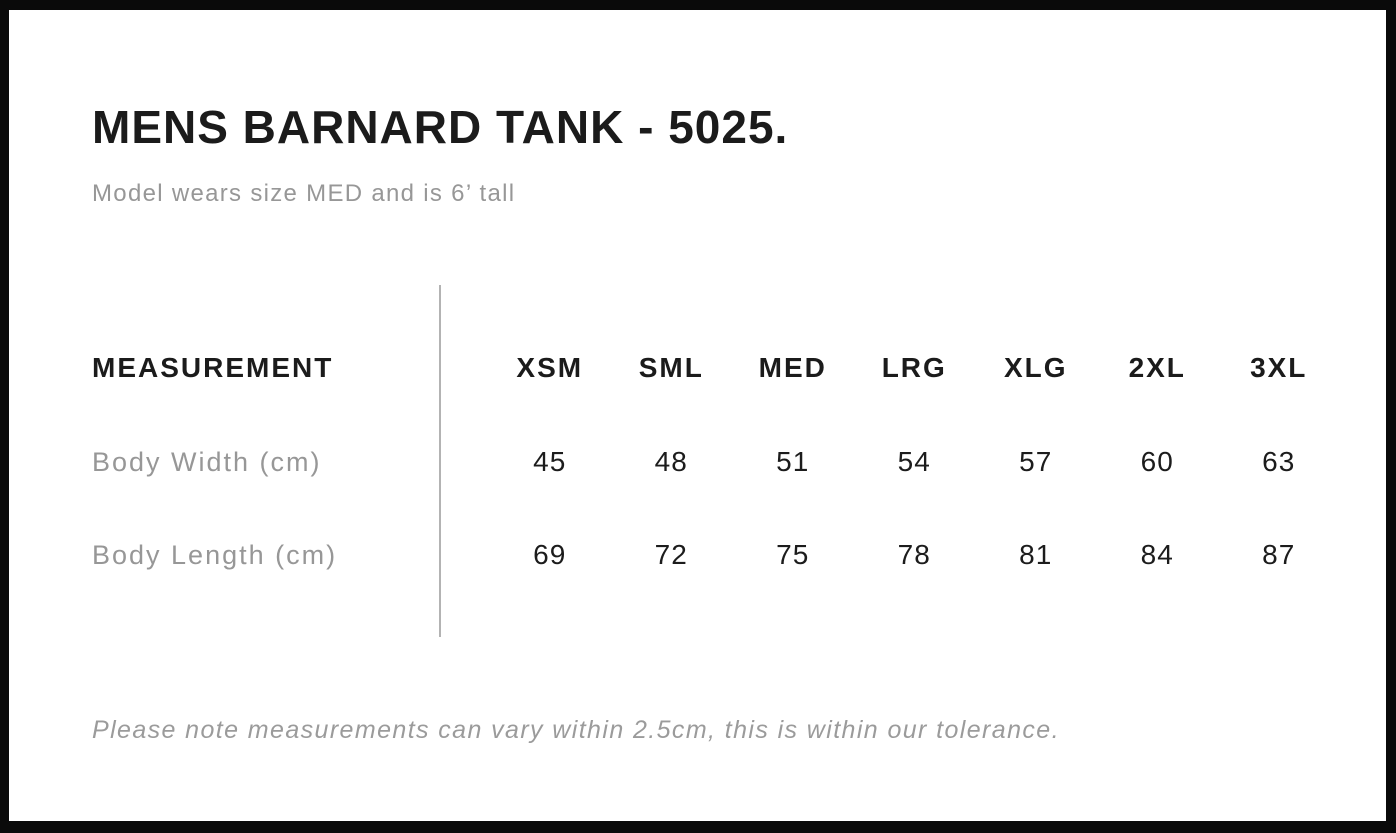 Image resolution: width=1396 pixels, height=833 pixels. Describe the element at coordinates (671, 367) in the screenshot. I see `size-header-sml: SML` at that location.